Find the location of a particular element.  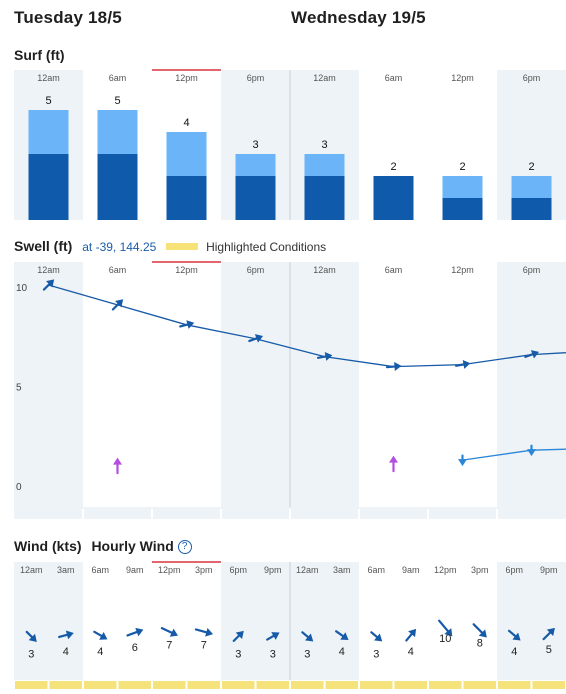

wind-time-label: 3am is located at coordinates (342, 570).